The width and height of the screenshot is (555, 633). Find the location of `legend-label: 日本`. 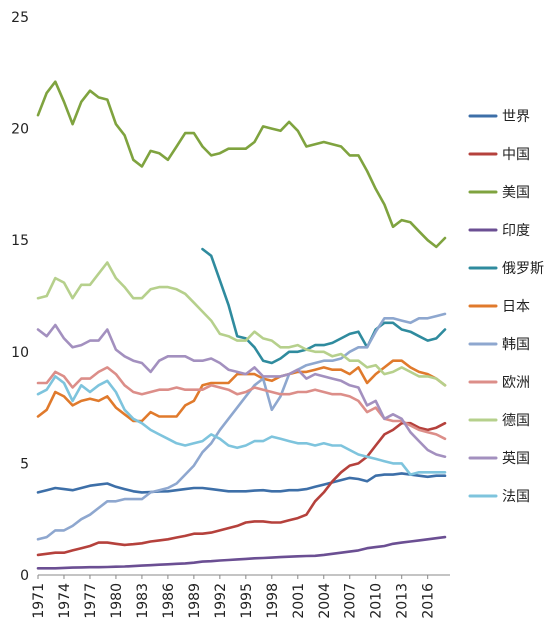

legend-label: 日本 is located at coordinates (516, 307).